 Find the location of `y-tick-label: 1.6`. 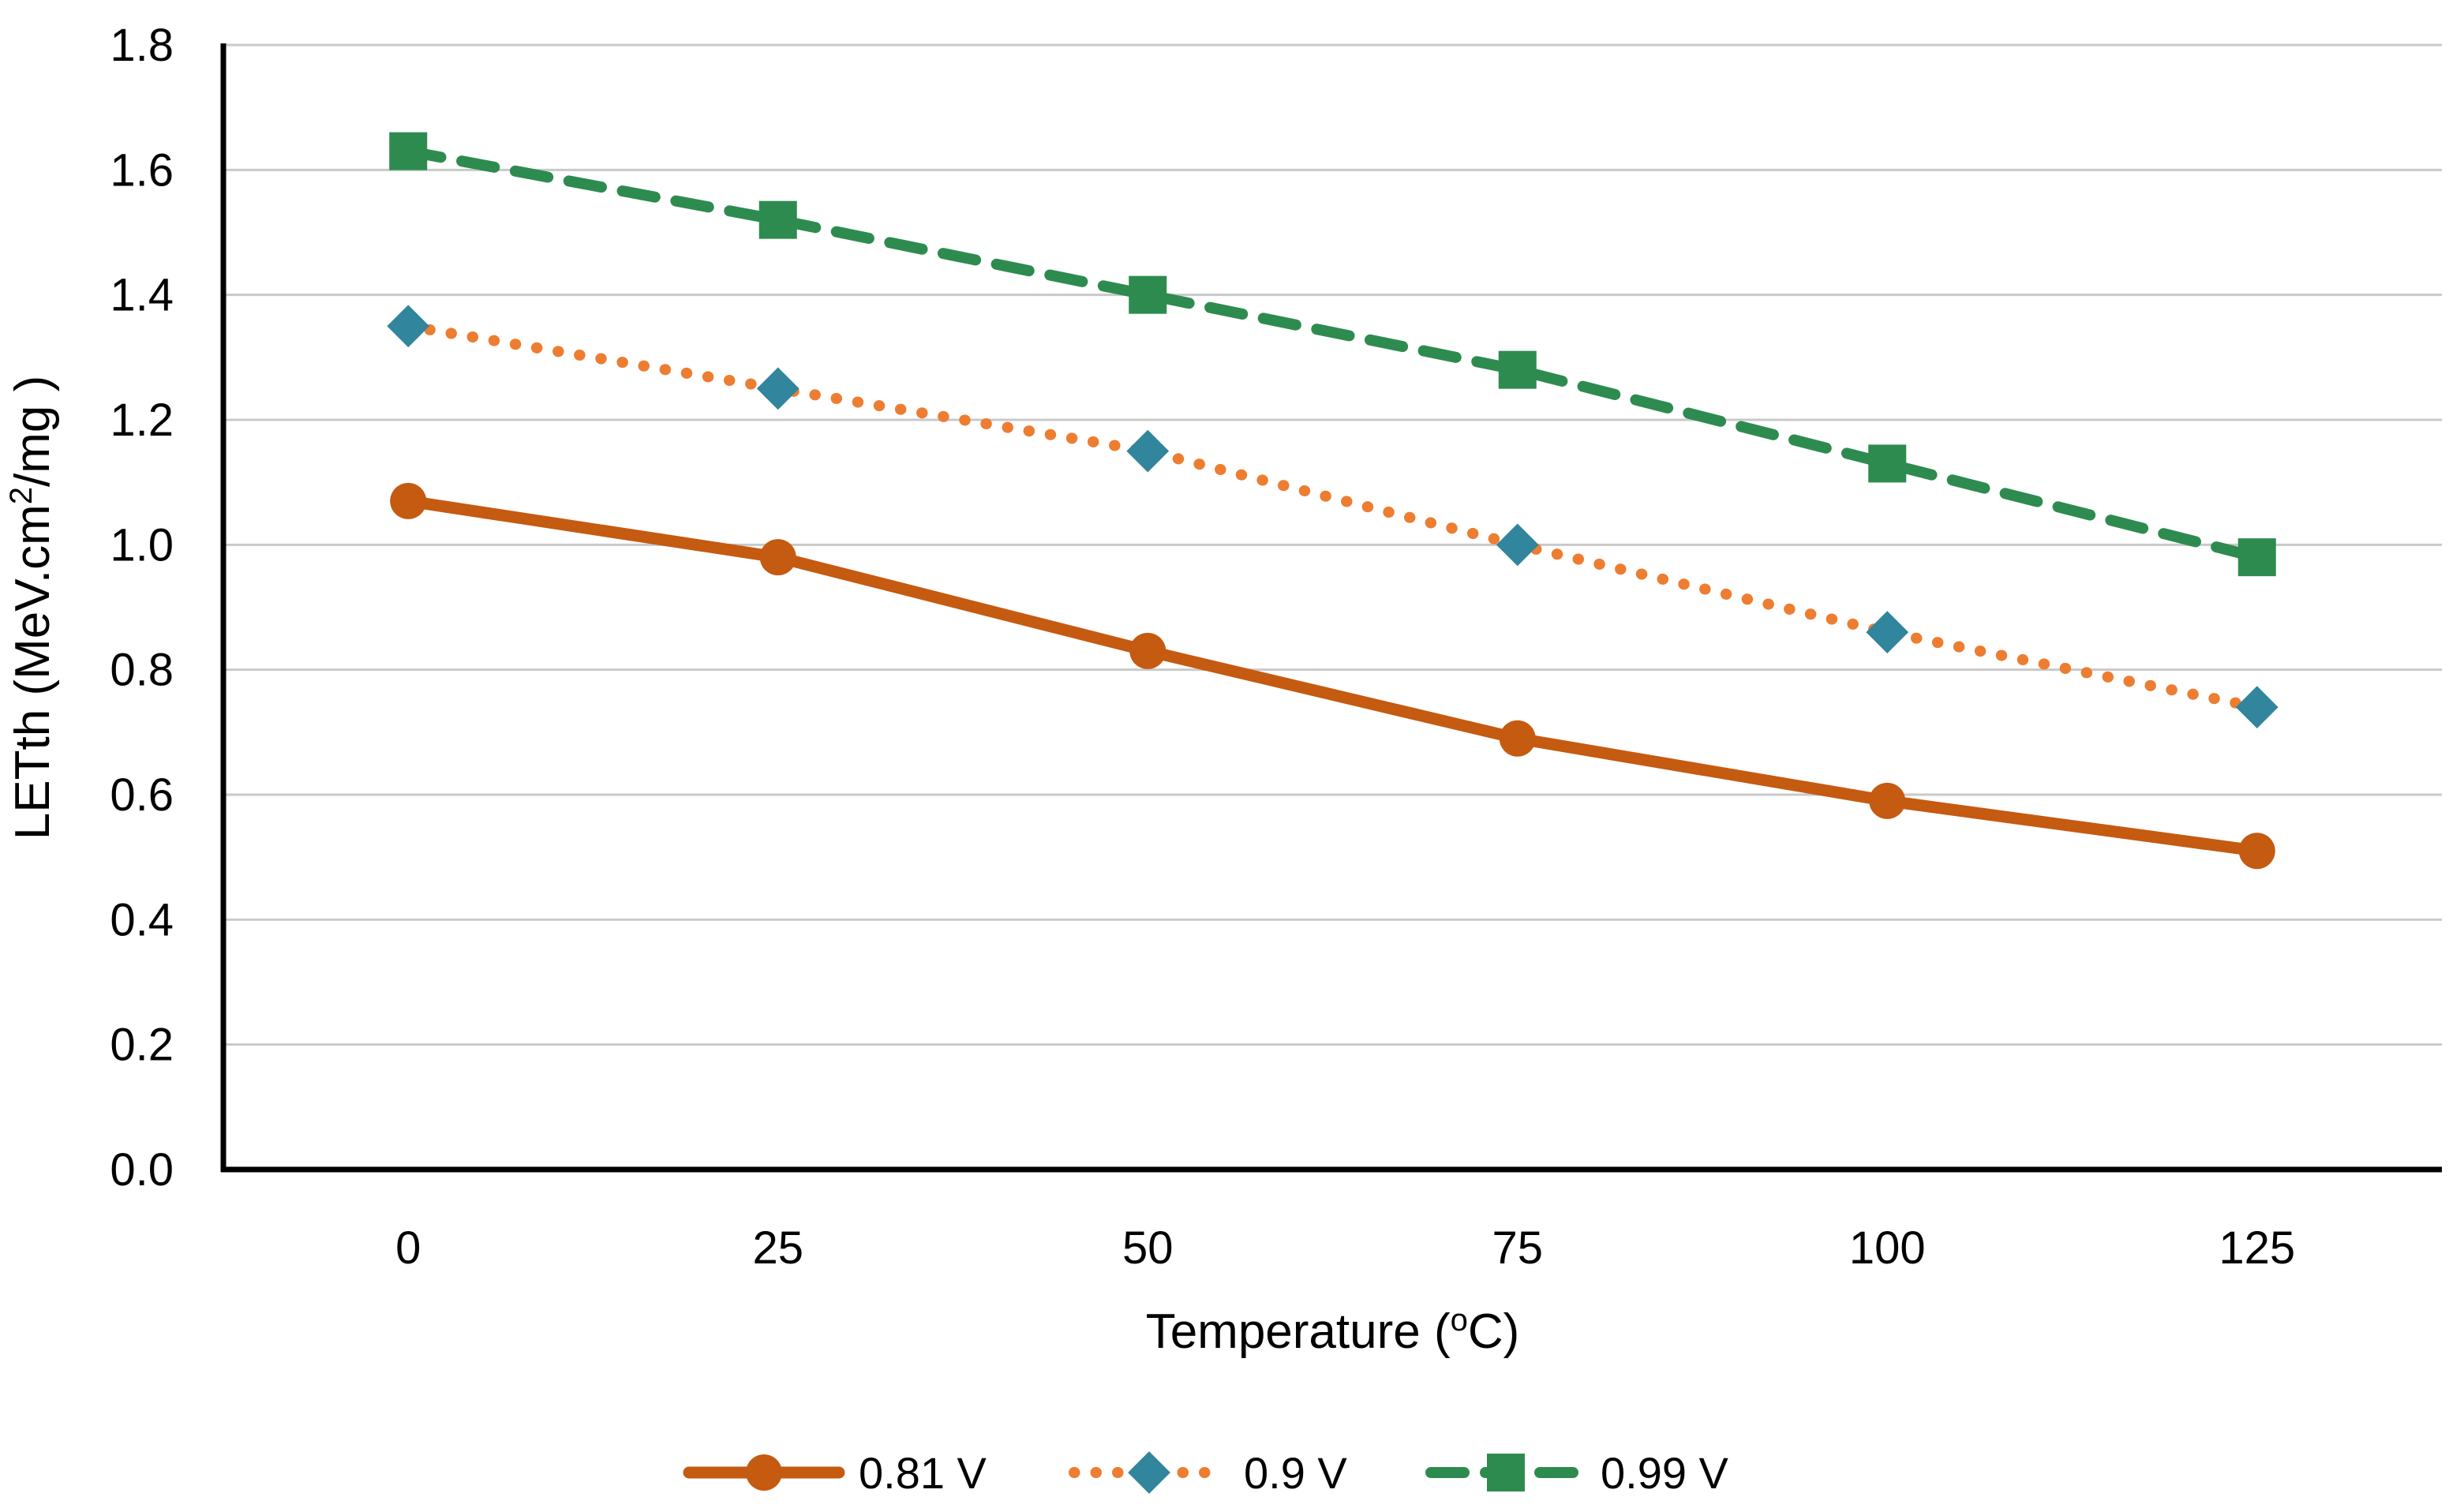

y-tick-label: 1.6 is located at coordinates (142, 170).